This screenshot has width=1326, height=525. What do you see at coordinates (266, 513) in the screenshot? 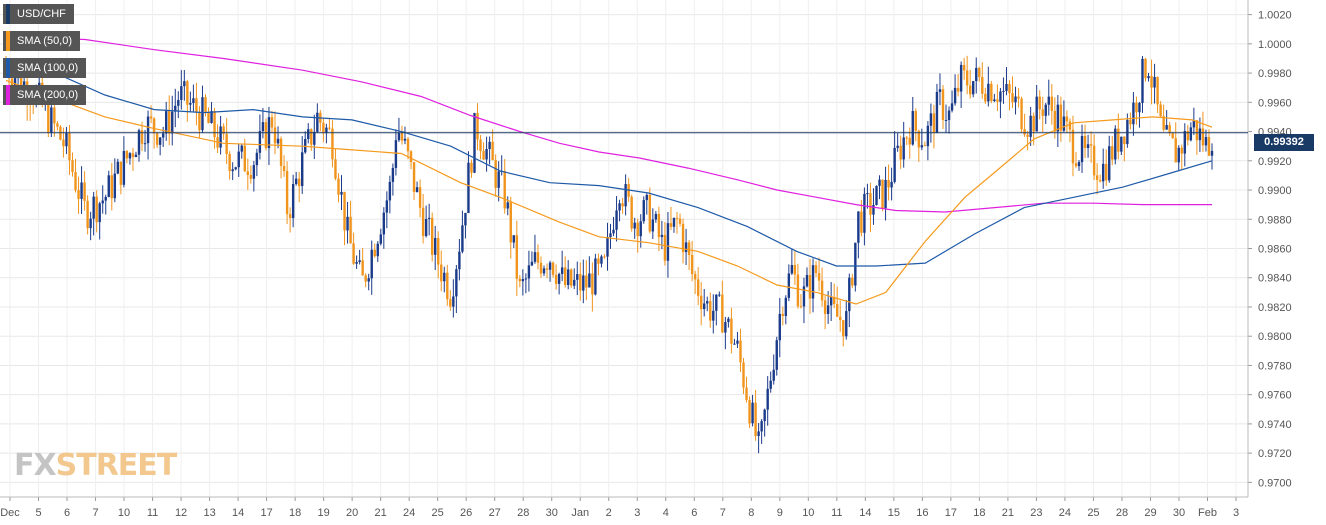
I see `x-tick-label: 17` at bounding box center [266, 513].